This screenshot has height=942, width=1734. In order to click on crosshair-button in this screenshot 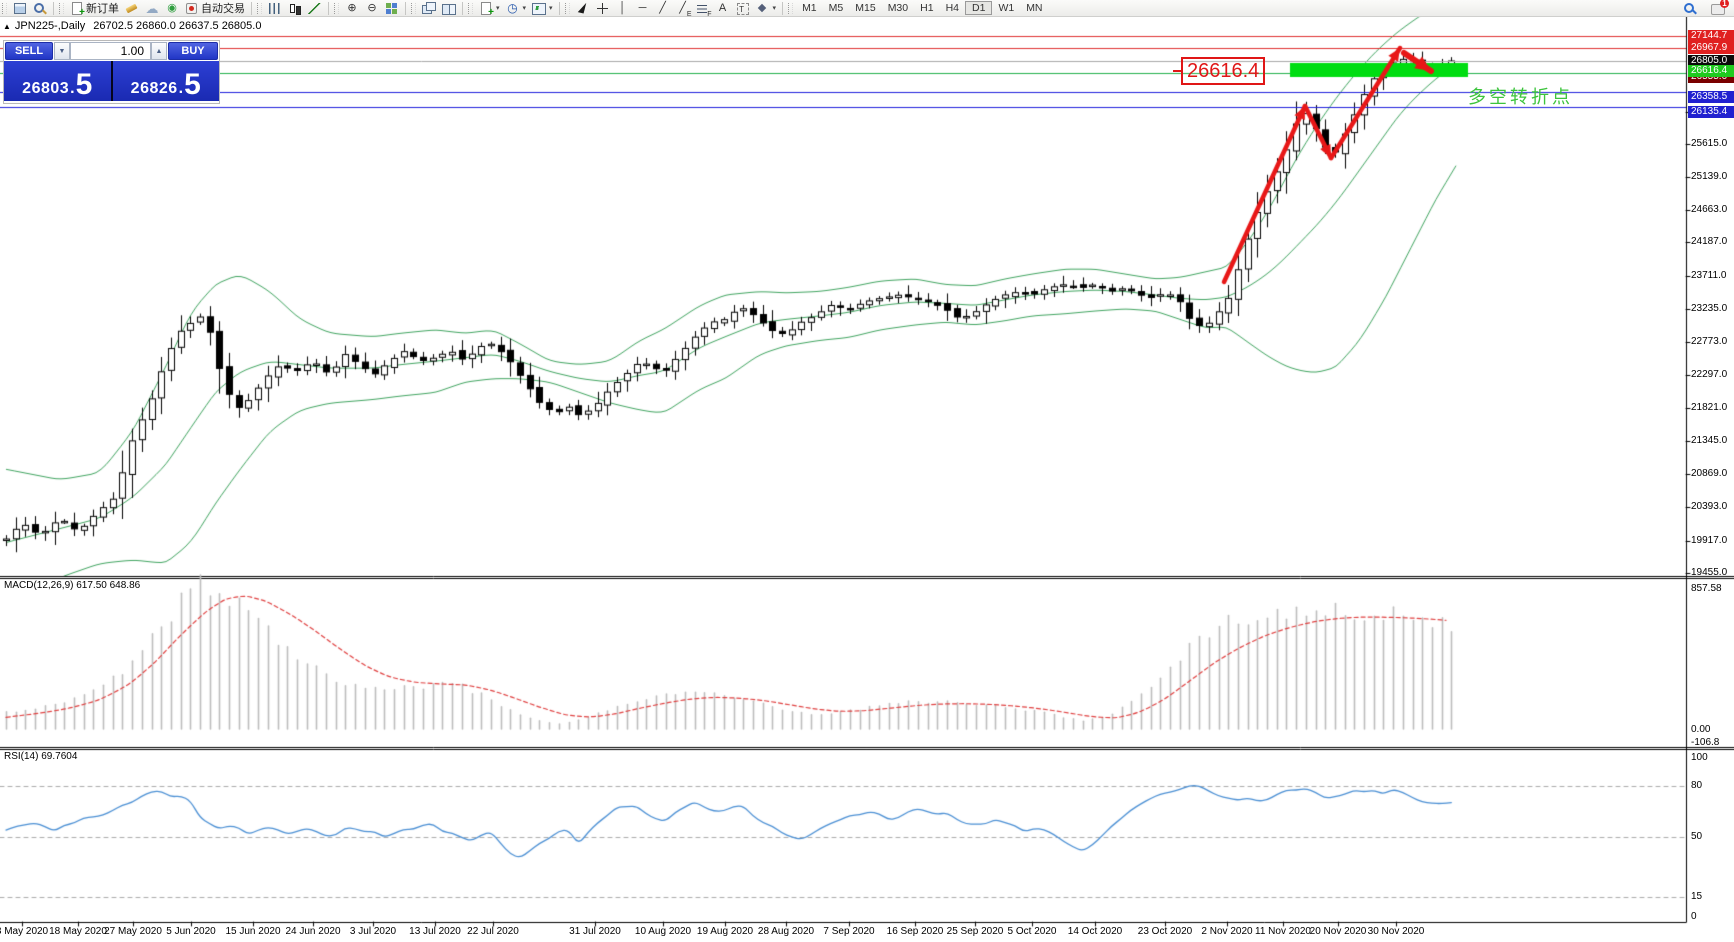, I will do `click(603, 8)`.